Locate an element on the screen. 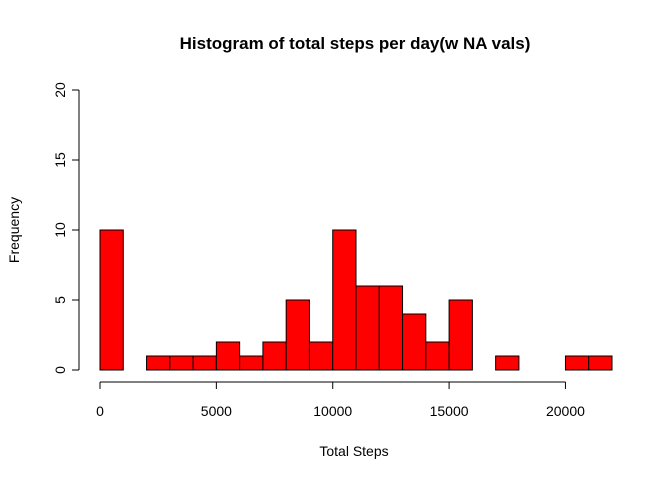 This screenshot has height=480, width=672. y-axis-label: Frequency is located at coordinates (14, 230).